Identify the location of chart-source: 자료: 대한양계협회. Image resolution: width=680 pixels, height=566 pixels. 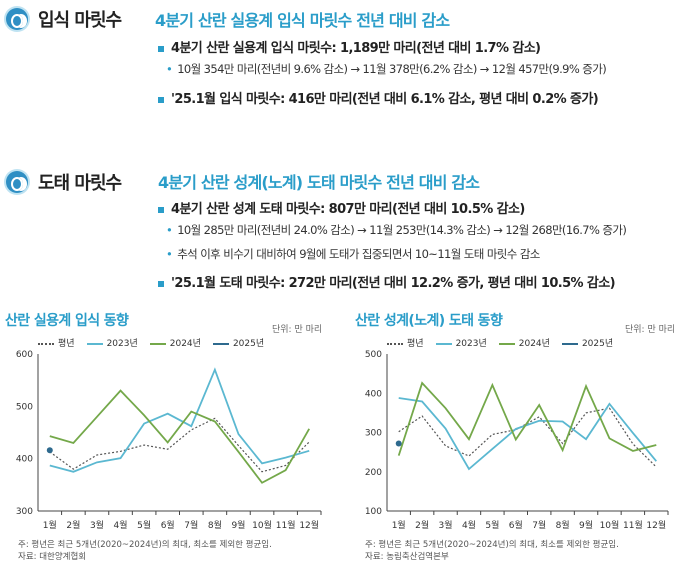
(52, 557).